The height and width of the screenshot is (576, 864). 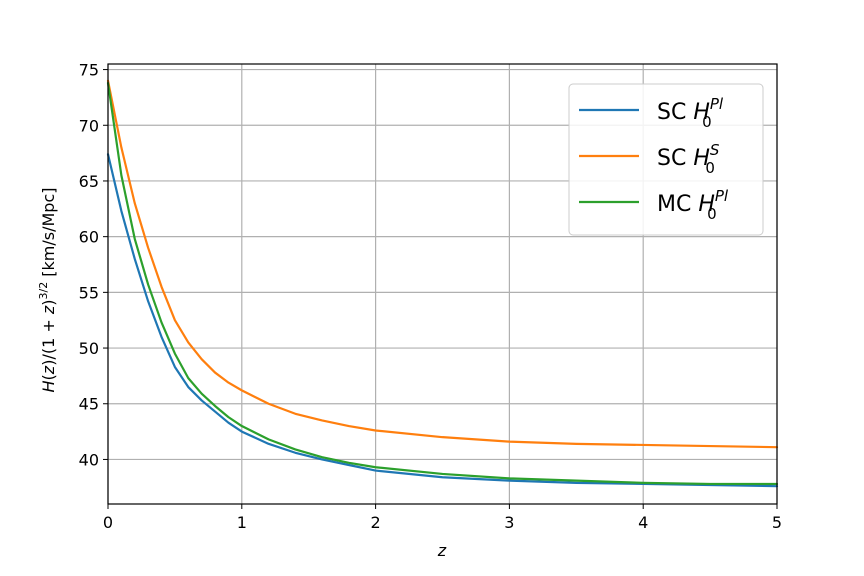 I want to click on y-tick-label-7: 75, so click(x=89, y=70).